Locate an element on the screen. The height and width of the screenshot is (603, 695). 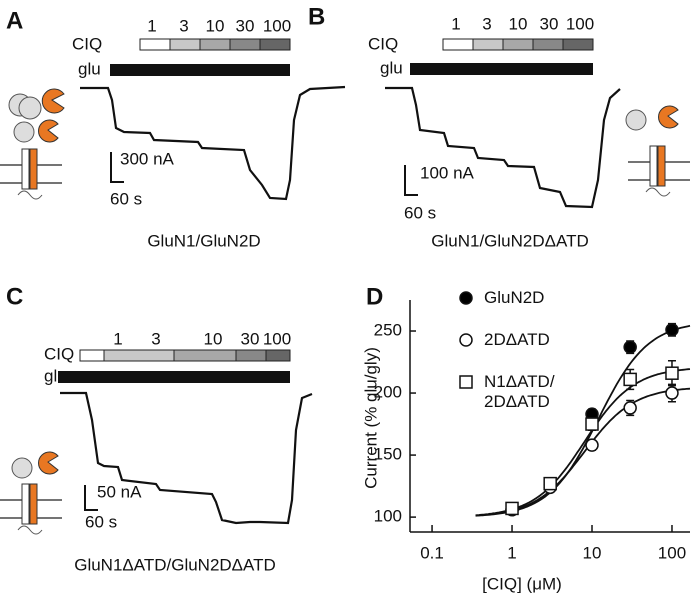
construct-label: GluN1/GluN2D is located at coordinates (203, 240).